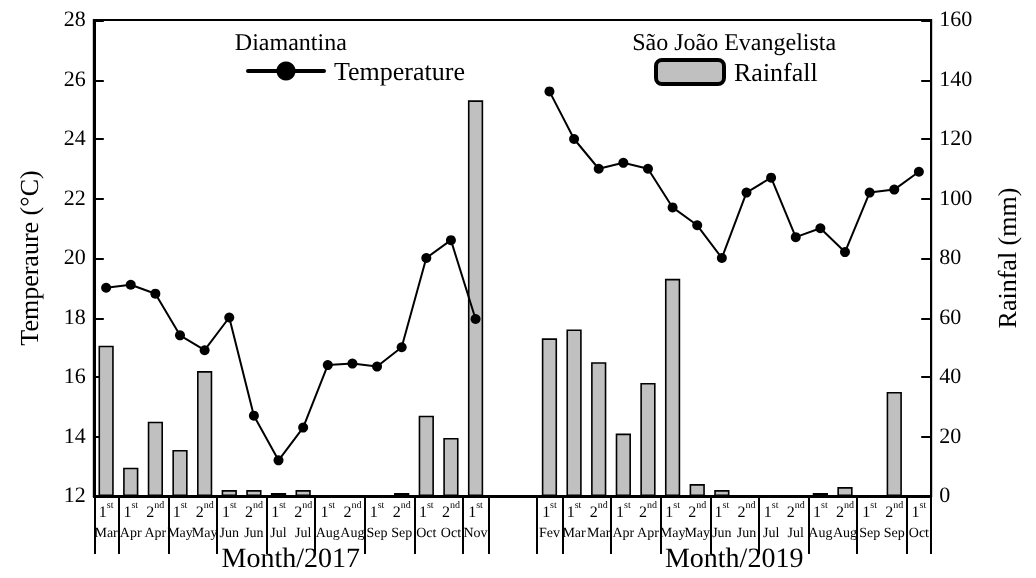 This screenshot has height=578, width=1036. I want to click on y2-tick-label: 160, so click(956, 20).